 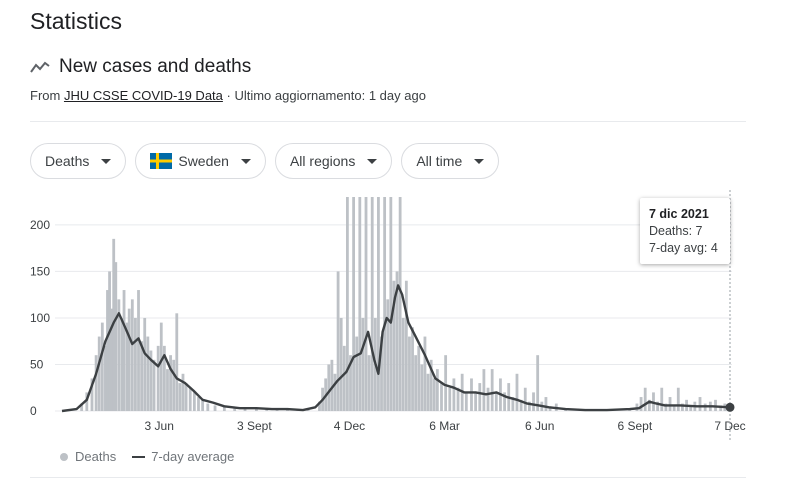 What do you see at coordinates (67, 161) in the screenshot?
I see `metric-label: Deaths` at bounding box center [67, 161].